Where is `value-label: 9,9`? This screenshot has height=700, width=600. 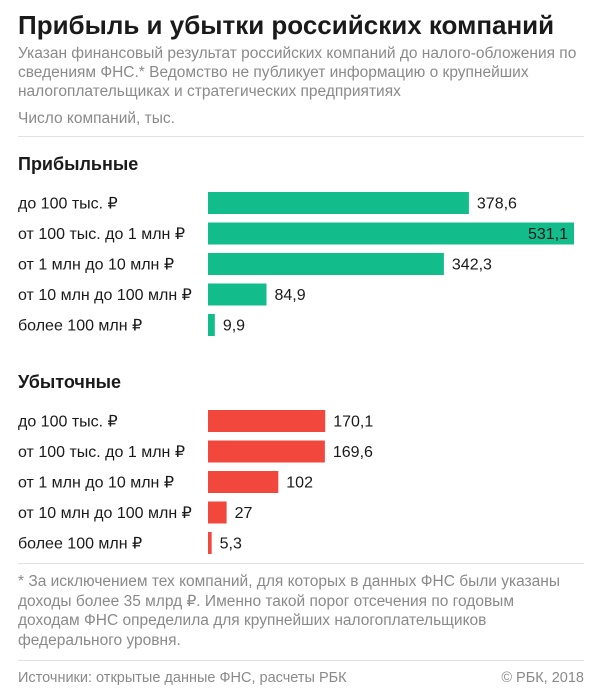 value-label: 9,9 is located at coordinates (234, 326).